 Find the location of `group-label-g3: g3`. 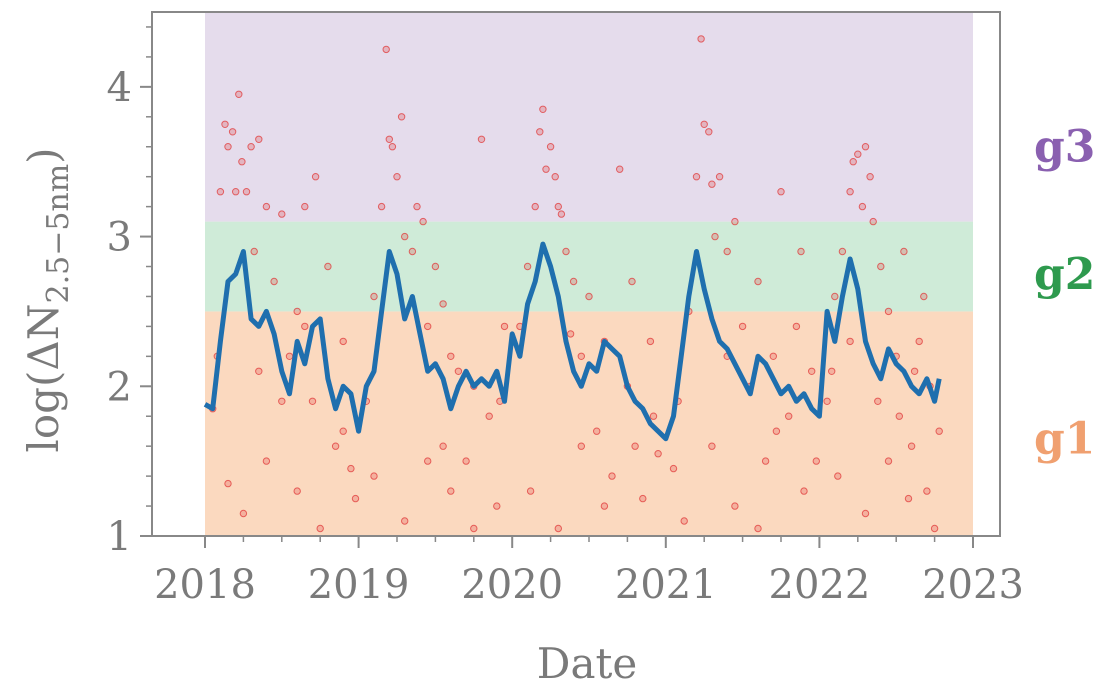

group-label-g3: g3 is located at coordinates (1064, 147).